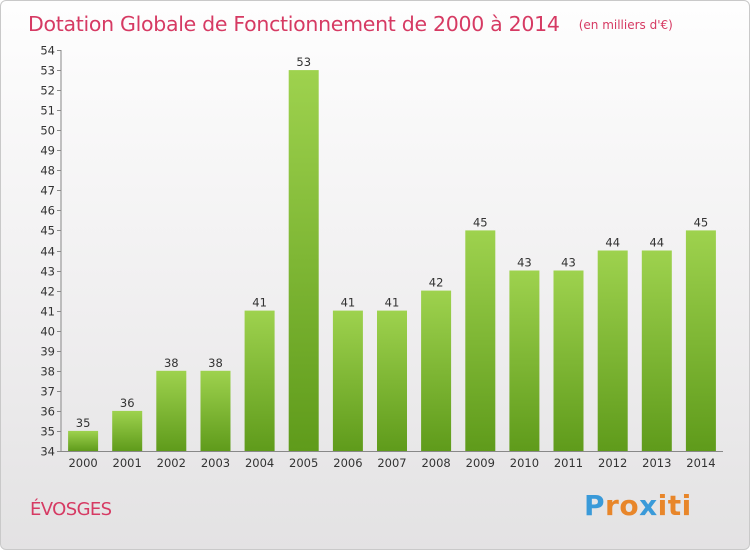 The height and width of the screenshot is (550, 750). What do you see at coordinates (392, 303) in the screenshot?
I see `data-label-2007: 41` at bounding box center [392, 303].